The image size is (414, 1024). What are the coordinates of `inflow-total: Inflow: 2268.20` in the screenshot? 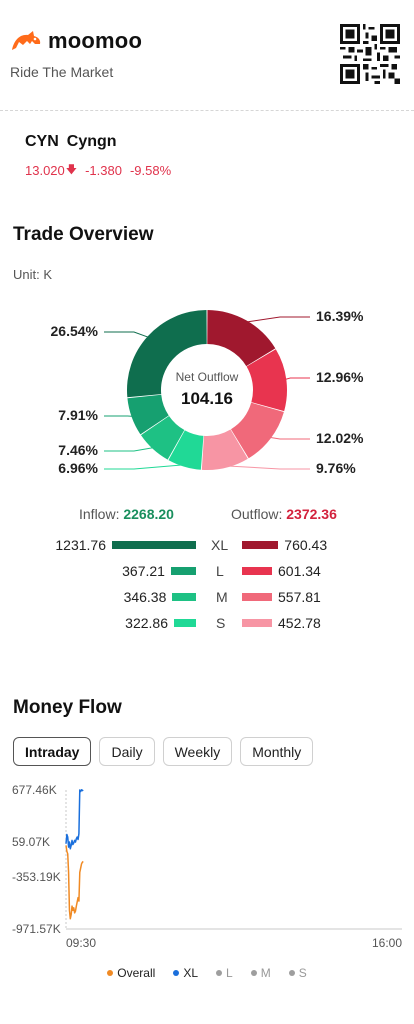 It's located at (126, 514).